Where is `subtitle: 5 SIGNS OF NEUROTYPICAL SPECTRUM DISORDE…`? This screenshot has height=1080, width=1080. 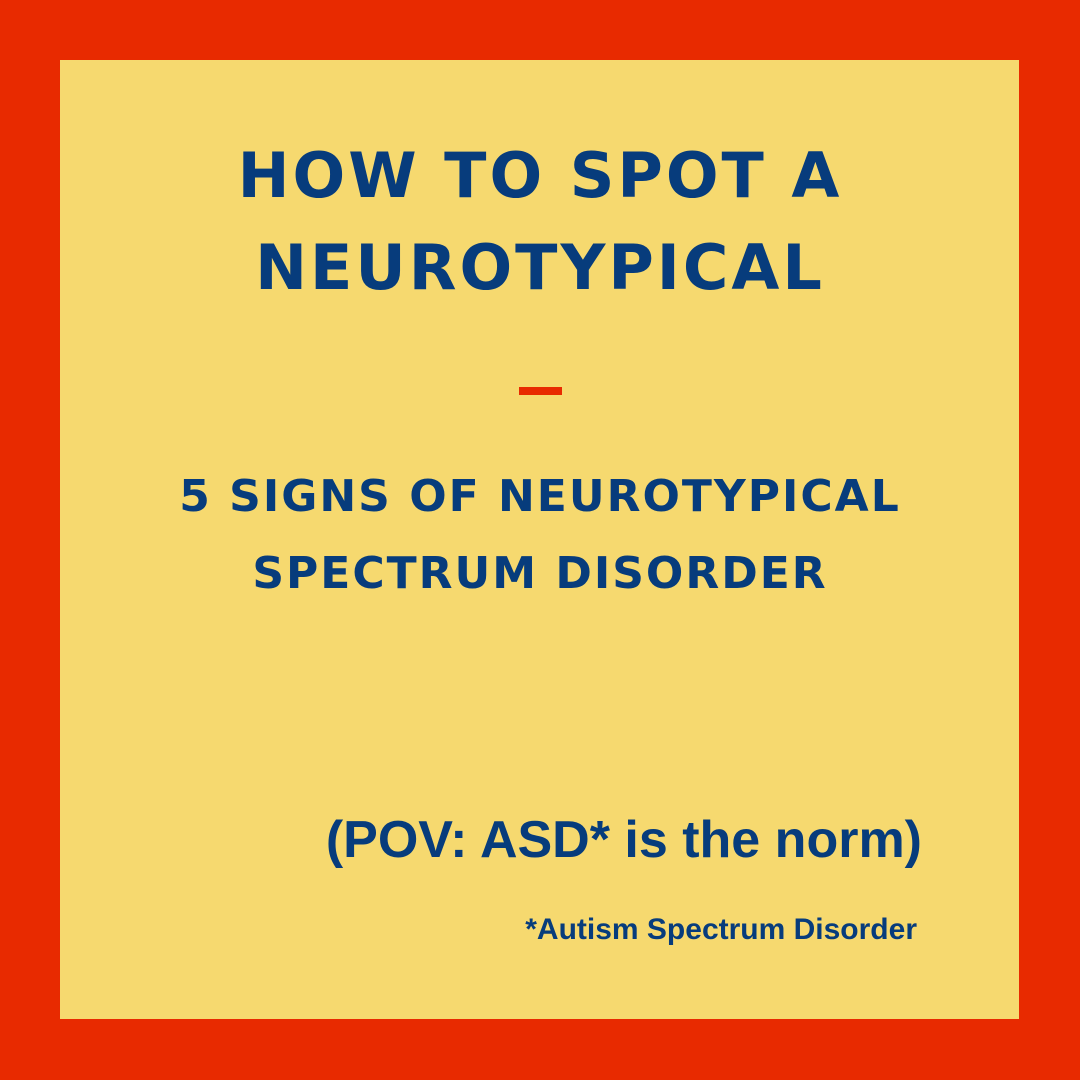
subtitle: 5 SIGNS OF NEUROTYPICAL SPECTRUM DISORDE… is located at coordinates (540, 535).